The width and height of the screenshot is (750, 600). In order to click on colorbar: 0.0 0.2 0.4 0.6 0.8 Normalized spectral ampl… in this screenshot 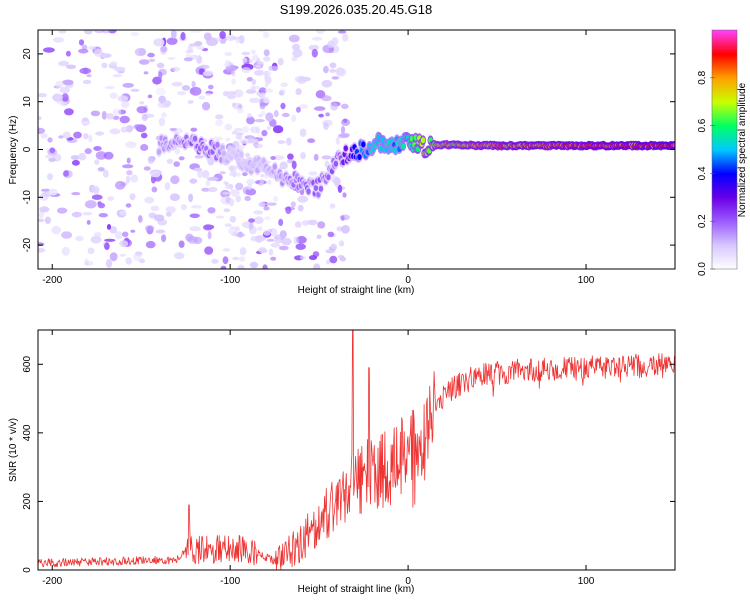, I will do `click(722, 152)`.